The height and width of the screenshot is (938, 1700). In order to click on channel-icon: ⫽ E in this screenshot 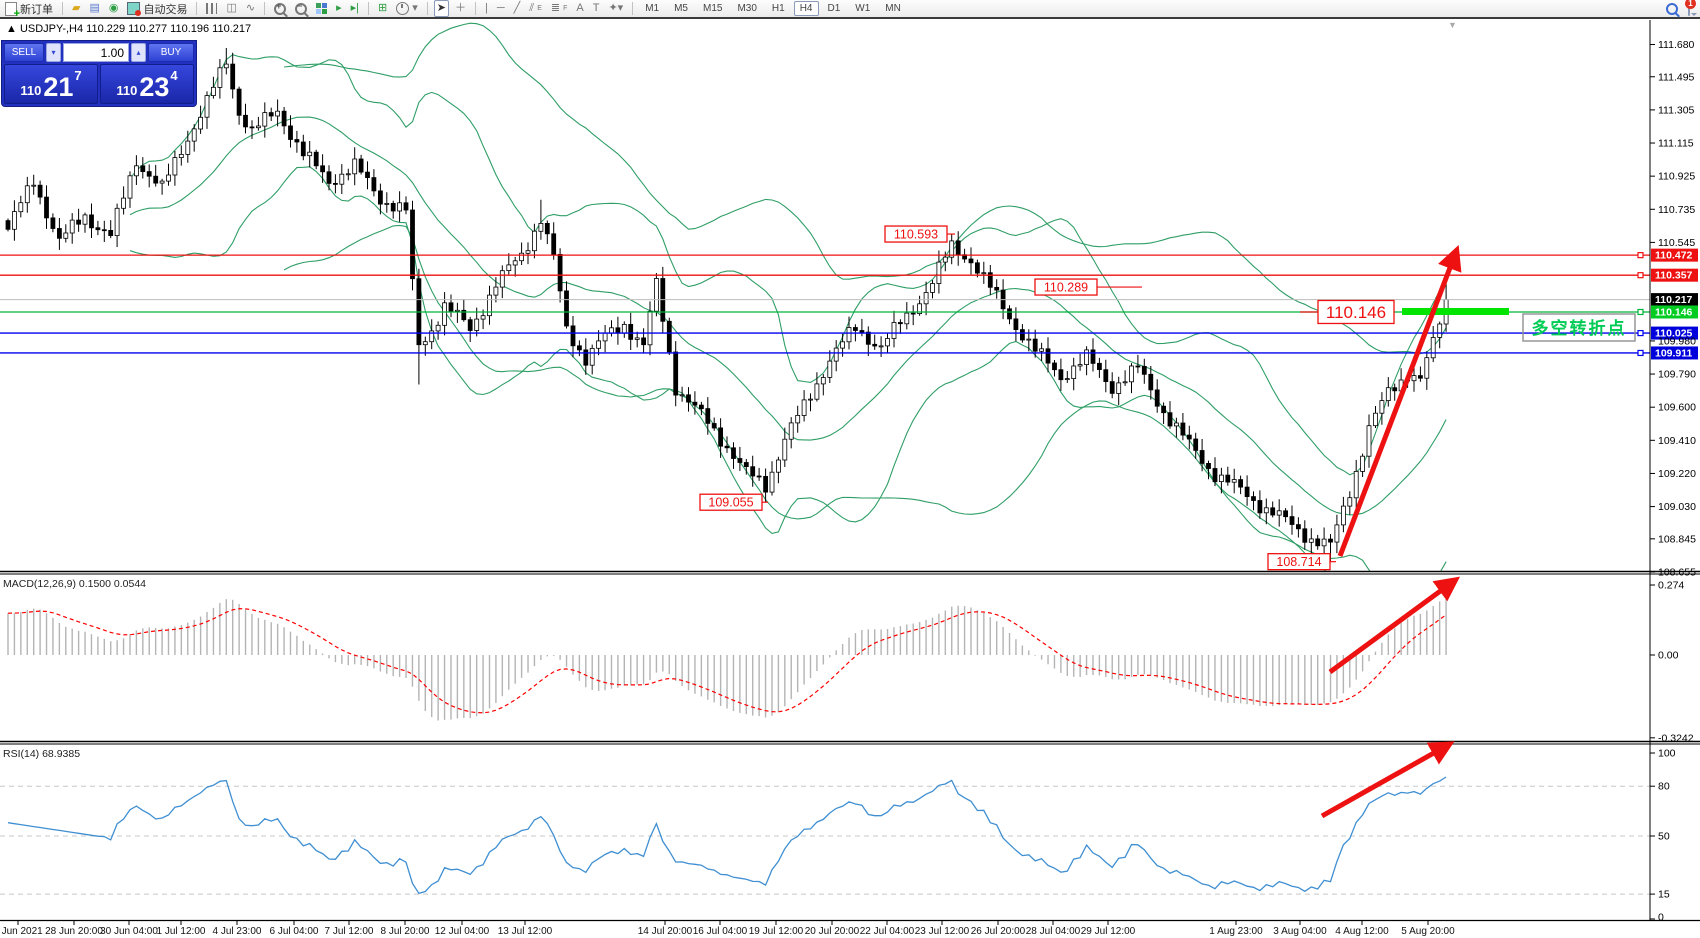, I will do `click(535, 8)`.